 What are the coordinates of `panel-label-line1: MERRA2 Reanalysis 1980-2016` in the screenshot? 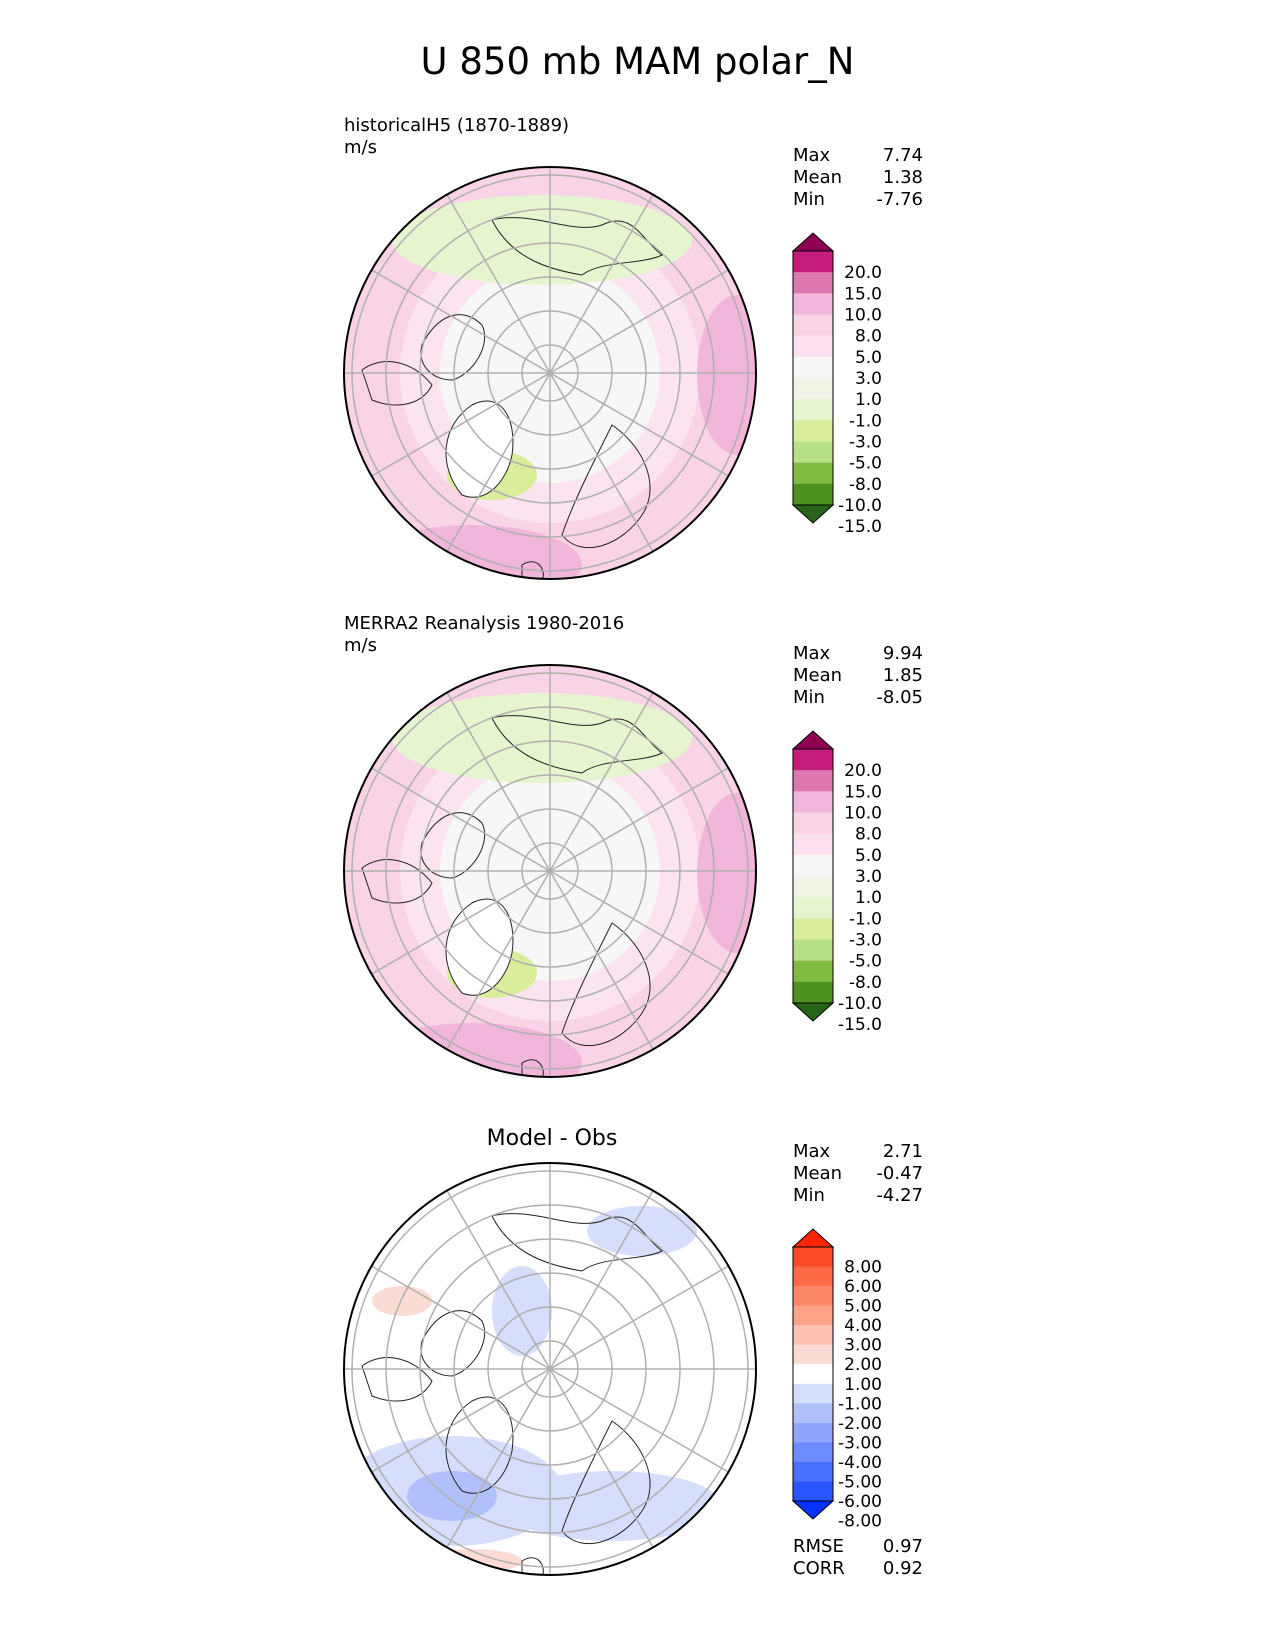 It's located at (484, 623).